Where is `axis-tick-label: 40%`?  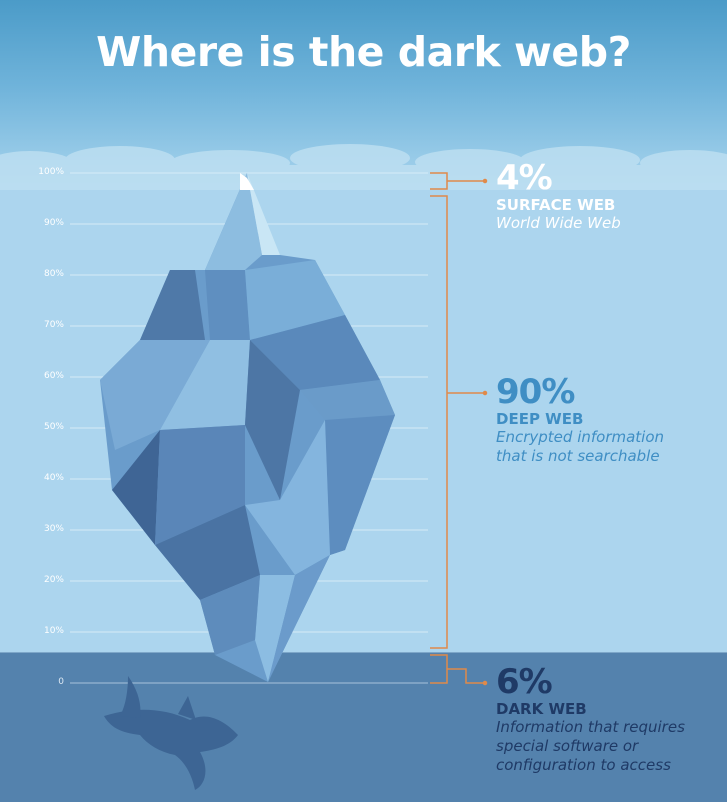
axis-tick-label: 40% is located at coordinates (53, 478).